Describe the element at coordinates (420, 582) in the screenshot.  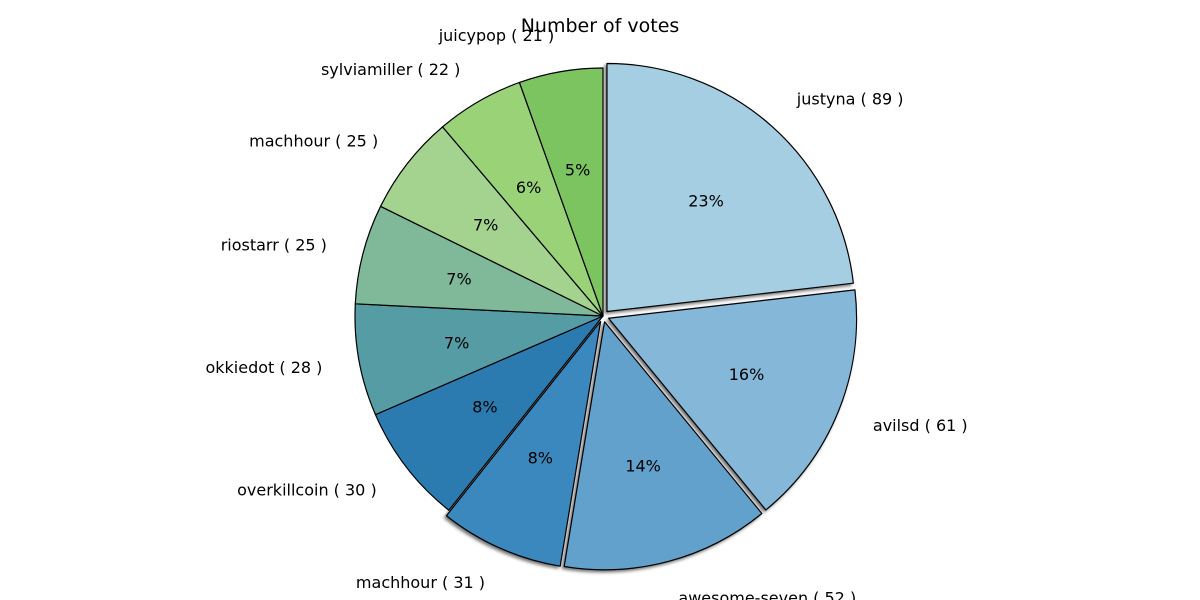
I see `pie-slice-label: machhour ( 31 )` at that location.